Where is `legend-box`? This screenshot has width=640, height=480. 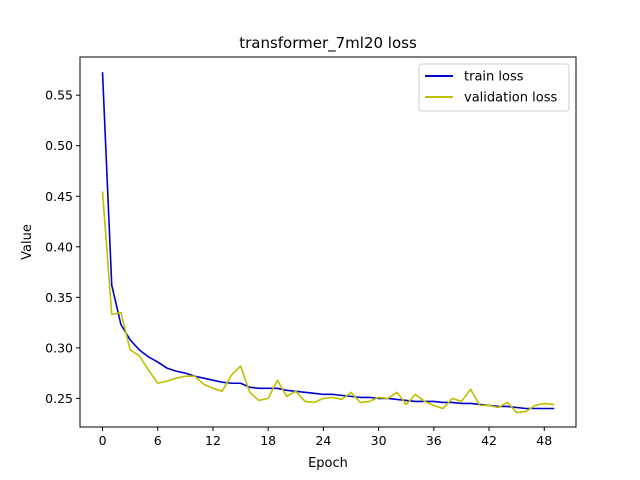
legend-box is located at coordinates (494, 87).